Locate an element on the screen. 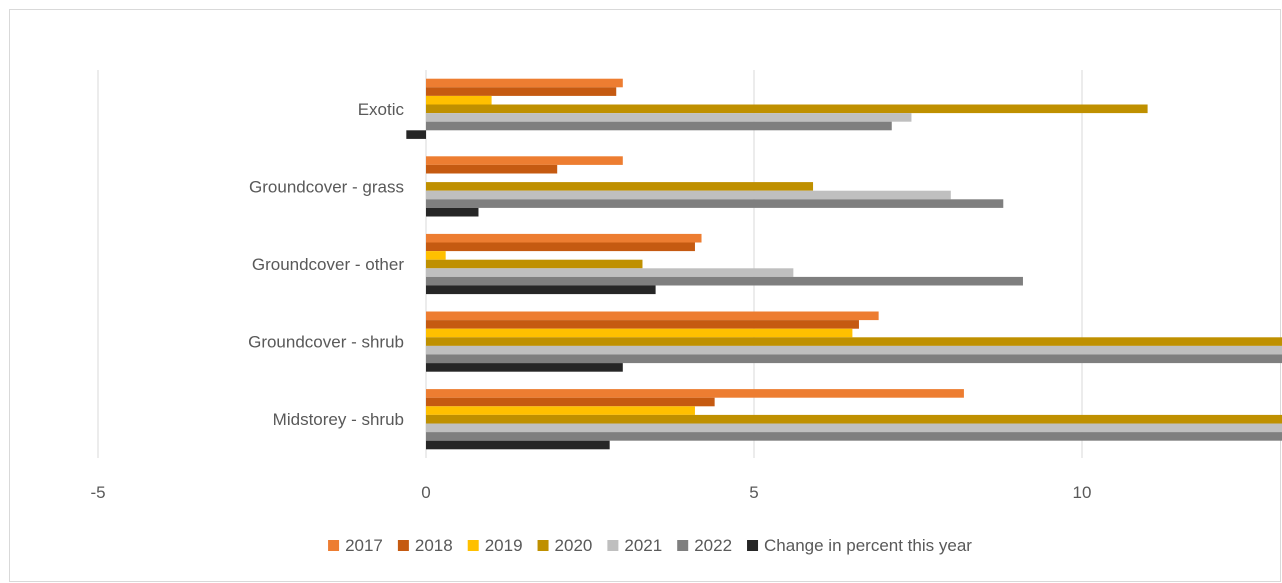 The height and width of the screenshot is (583, 1282). x-tick-label: -5 is located at coordinates (97, 492).